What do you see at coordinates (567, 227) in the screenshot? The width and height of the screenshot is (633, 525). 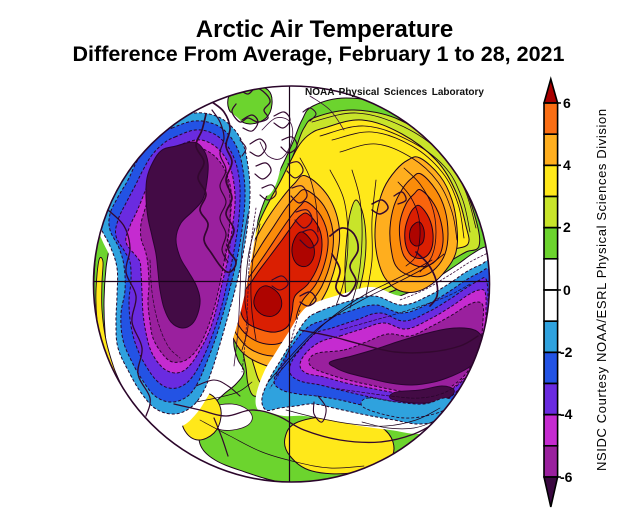 I see `svg-text: 2` at bounding box center [567, 227].